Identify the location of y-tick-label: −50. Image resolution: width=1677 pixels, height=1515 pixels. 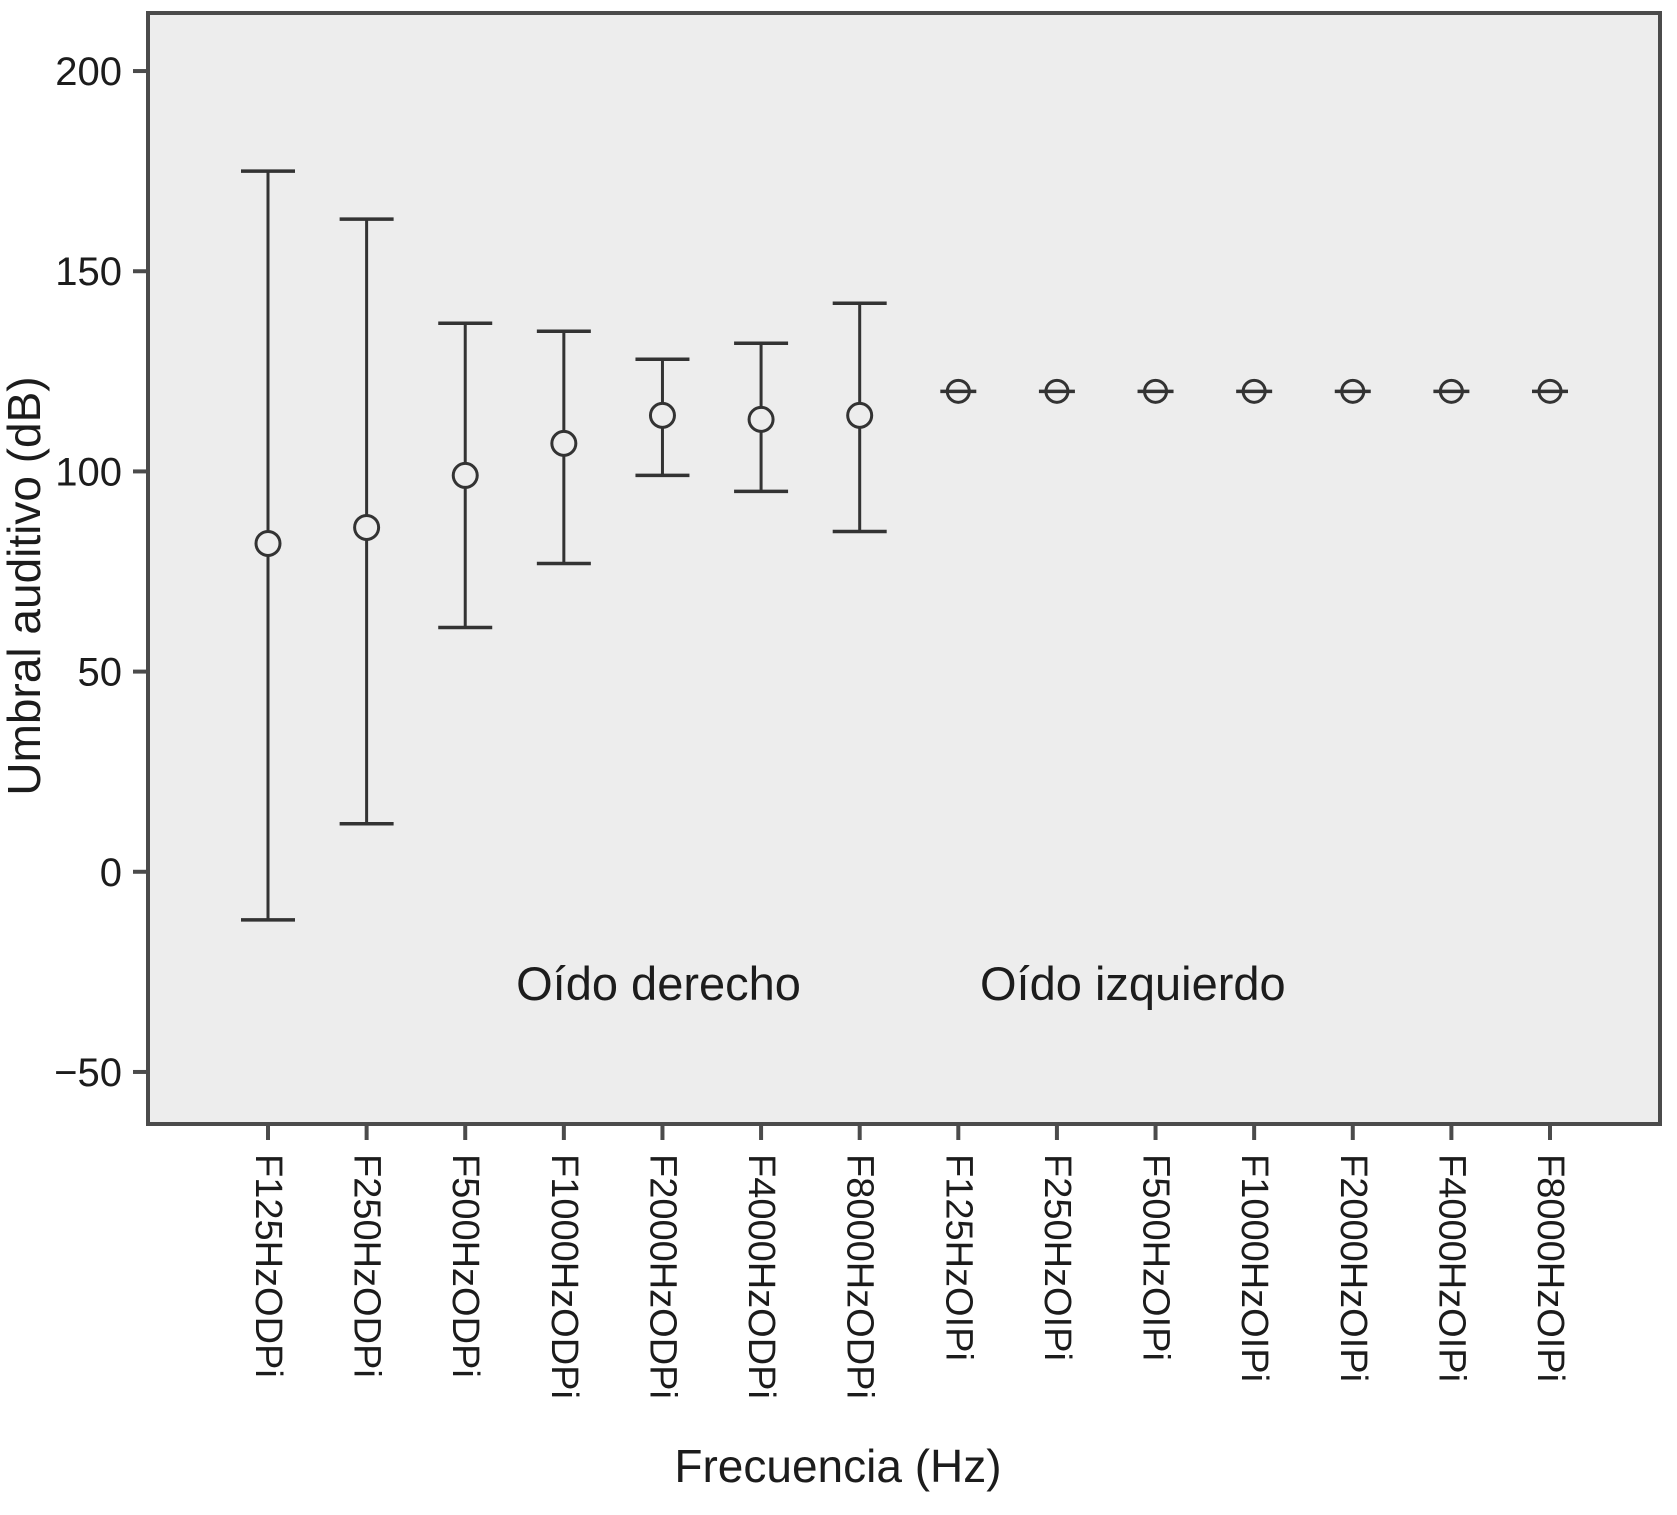
(88, 1073).